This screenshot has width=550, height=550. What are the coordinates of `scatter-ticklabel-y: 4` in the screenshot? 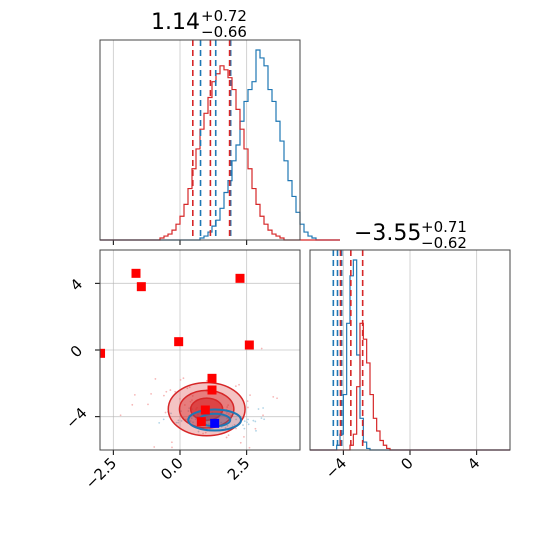 It's located at (76, 284).